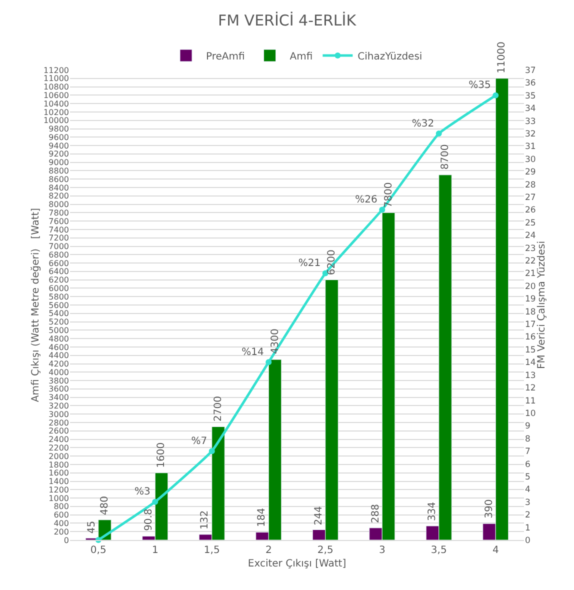 The height and width of the screenshot is (590, 574). Describe the element at coordinates (530, 236) in the screenshot. I see `y2-tick-label: 24` at that location.